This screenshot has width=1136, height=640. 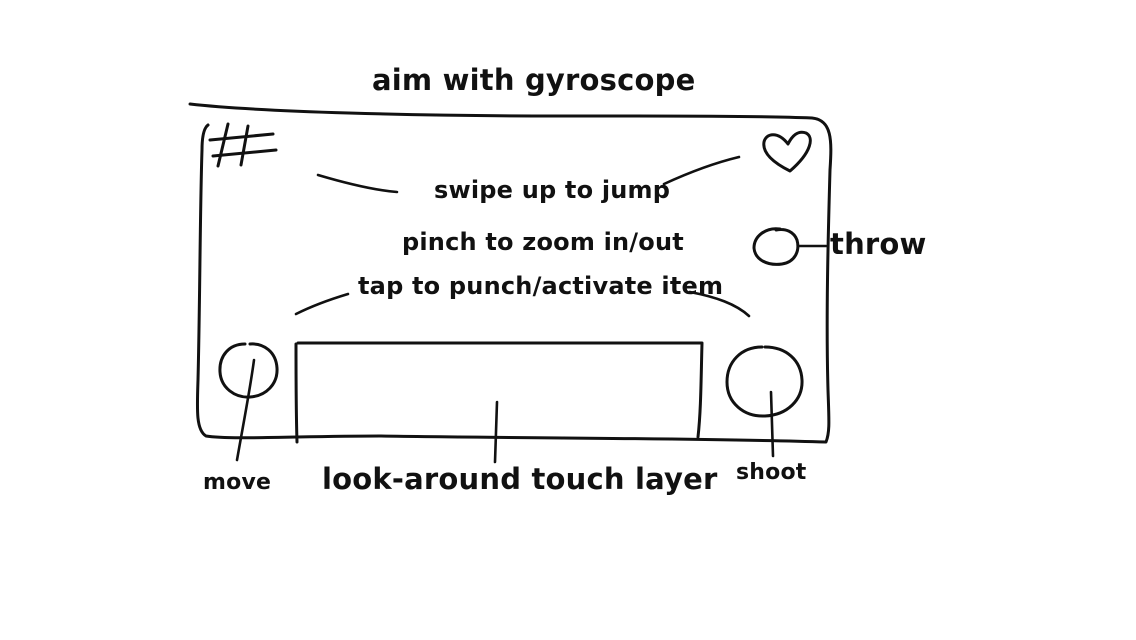 I want to click on heart-icon, so click(x=787, y=151).